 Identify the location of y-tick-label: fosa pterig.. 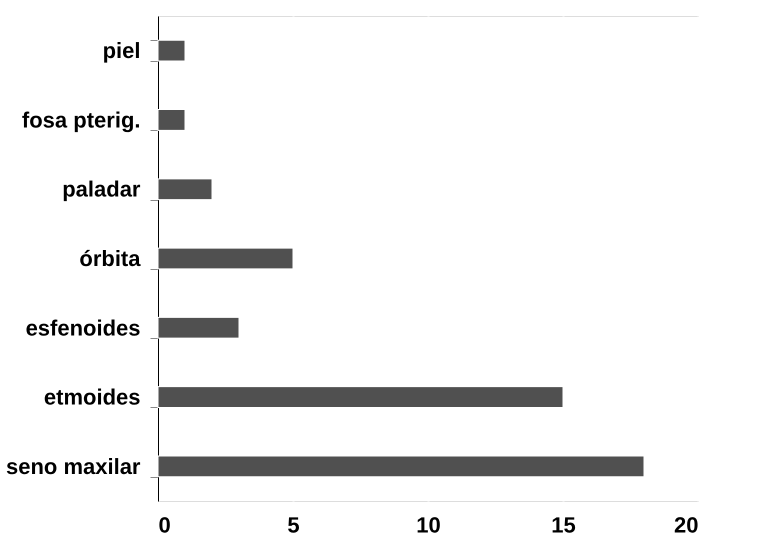
(81, 119).